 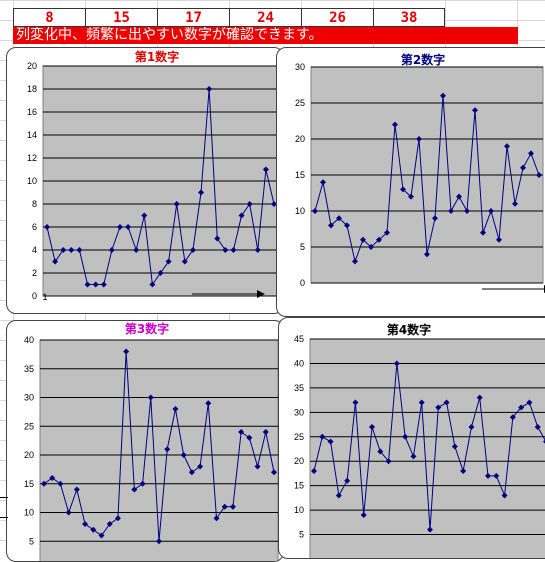 I want to click on number-cell: 38, so click(x=409, y=17).